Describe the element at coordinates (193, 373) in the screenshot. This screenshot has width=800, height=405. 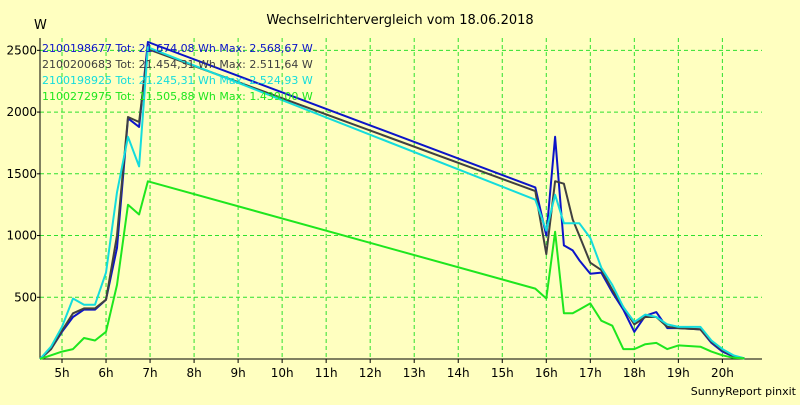
I see `x-tick-label: 8h` at that location.